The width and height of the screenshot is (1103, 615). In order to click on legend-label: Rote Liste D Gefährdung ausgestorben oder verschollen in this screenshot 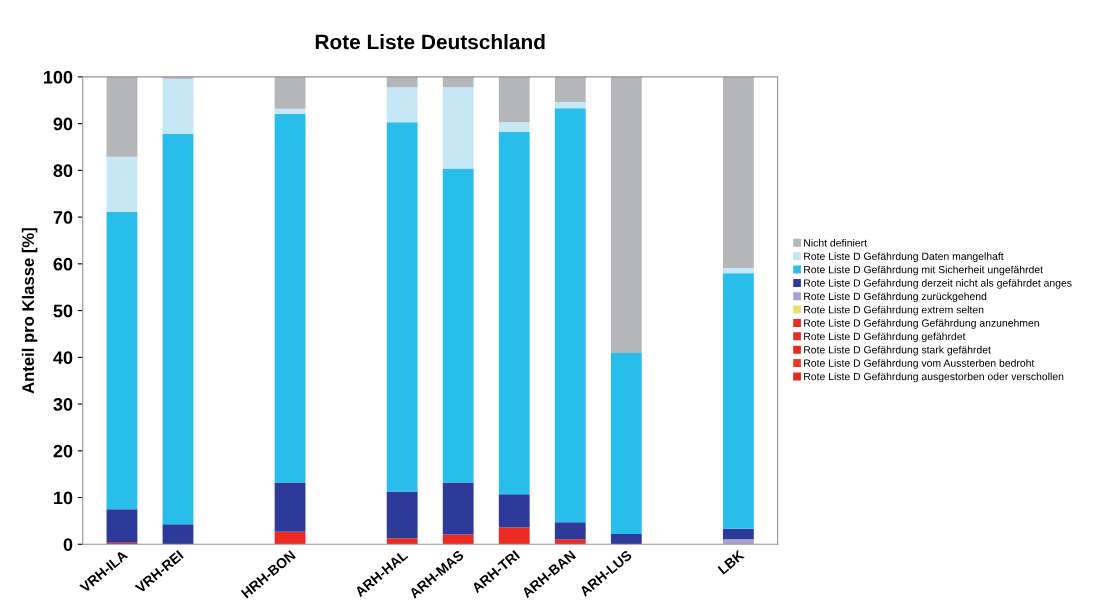, I will do `click(934, 377)`.